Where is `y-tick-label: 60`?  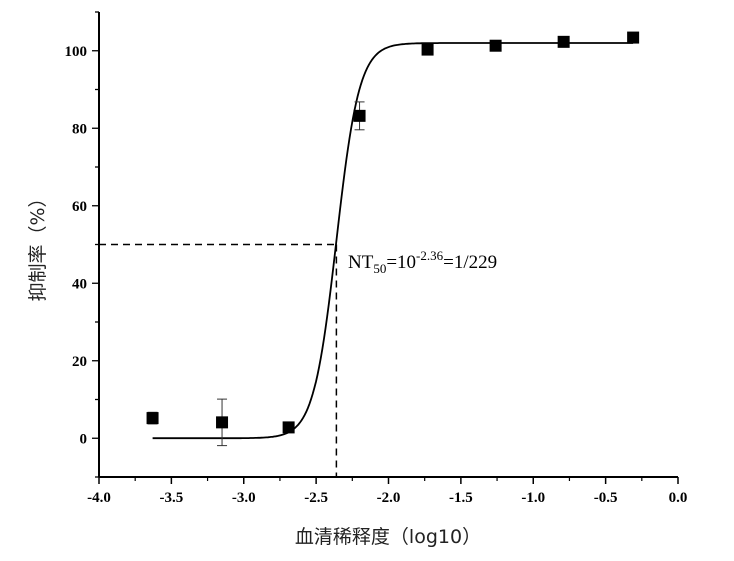 y-tick-label: 60 is located at coordinates (79, 207).